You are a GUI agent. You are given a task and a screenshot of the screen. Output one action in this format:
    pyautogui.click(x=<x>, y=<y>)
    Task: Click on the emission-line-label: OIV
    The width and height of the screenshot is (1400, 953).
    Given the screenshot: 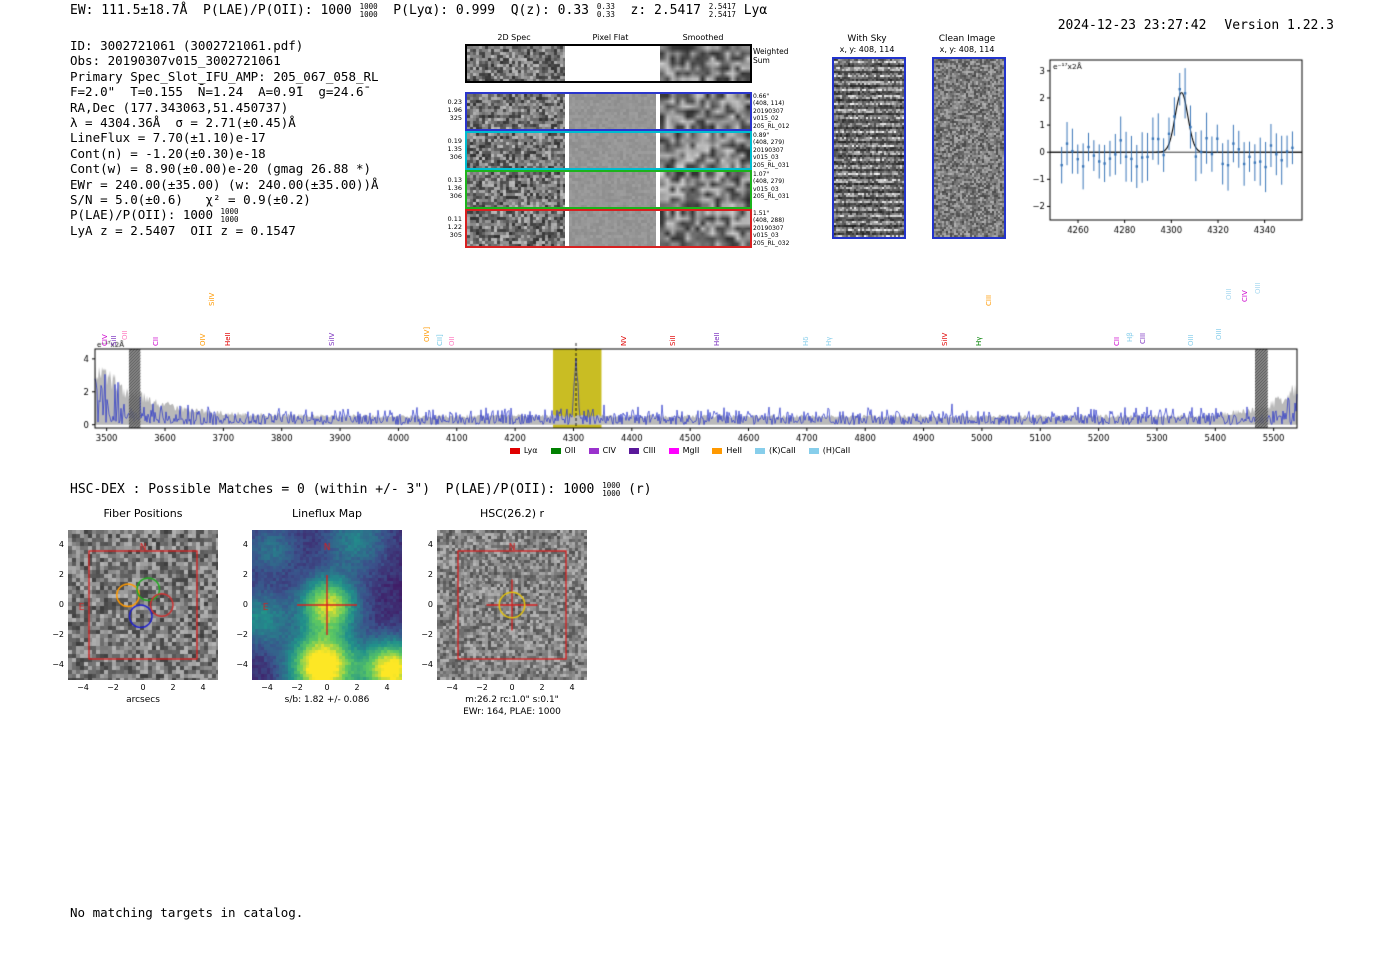 What is the action you would take?
    pyautogui.click(x=202, y=339)
    